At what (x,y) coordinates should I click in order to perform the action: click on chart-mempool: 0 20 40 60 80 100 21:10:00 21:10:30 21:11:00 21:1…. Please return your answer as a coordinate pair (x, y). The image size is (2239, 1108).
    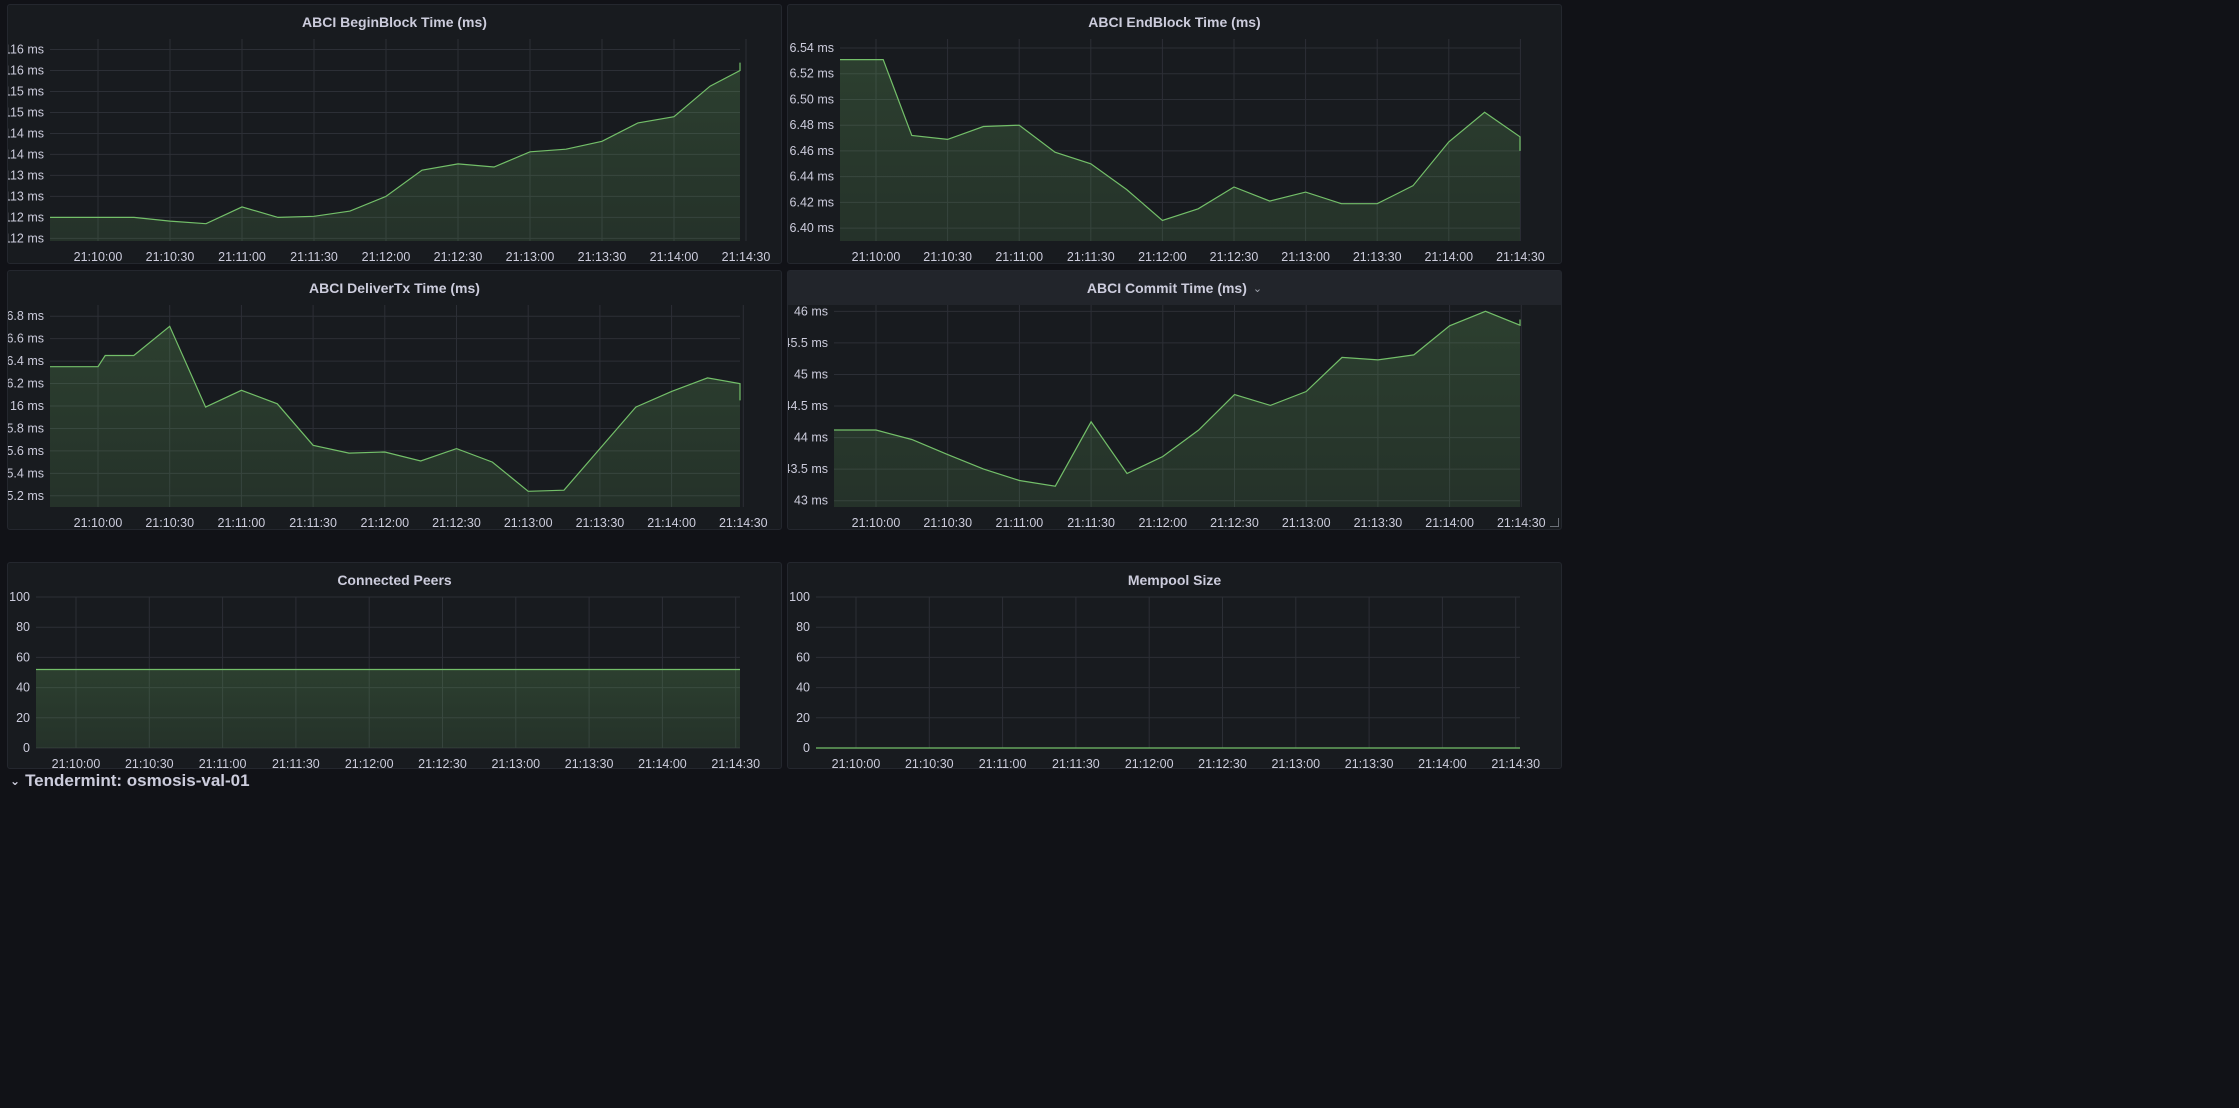
    Looking at the image, I should click on (1174, 665).